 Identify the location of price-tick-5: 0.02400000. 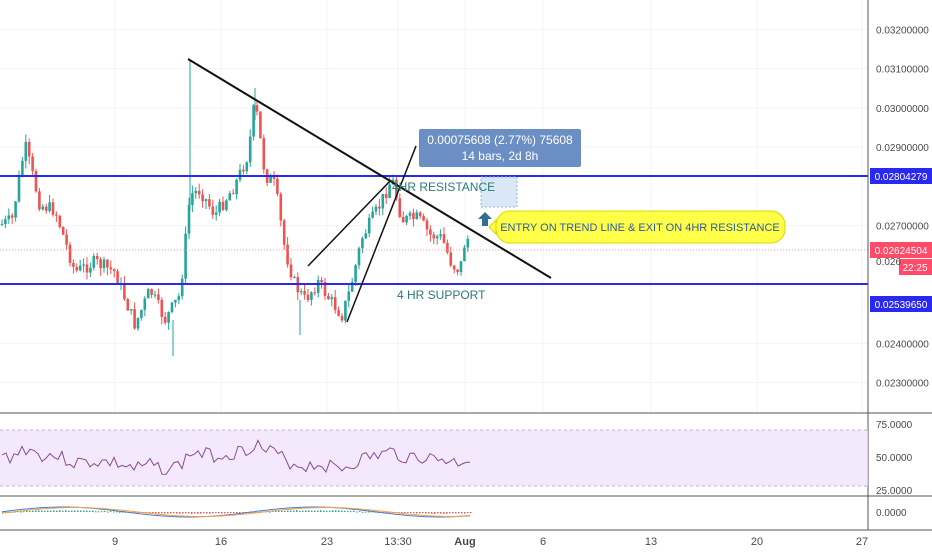
(902, 344).